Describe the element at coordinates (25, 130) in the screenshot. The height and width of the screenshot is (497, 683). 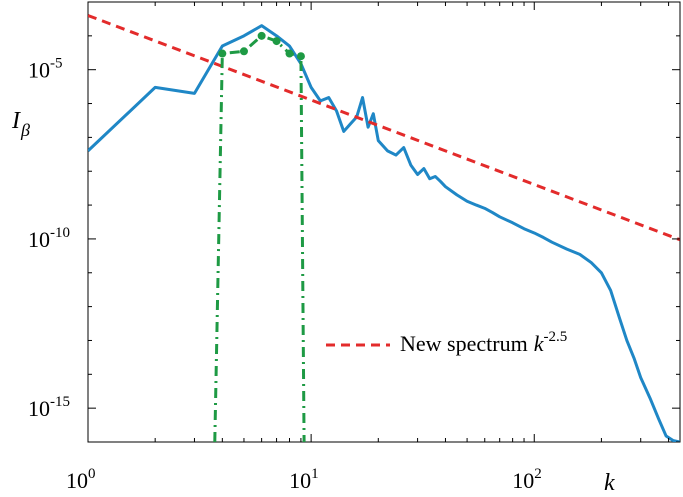
I see `y-axis-label-sub: β` at that location.